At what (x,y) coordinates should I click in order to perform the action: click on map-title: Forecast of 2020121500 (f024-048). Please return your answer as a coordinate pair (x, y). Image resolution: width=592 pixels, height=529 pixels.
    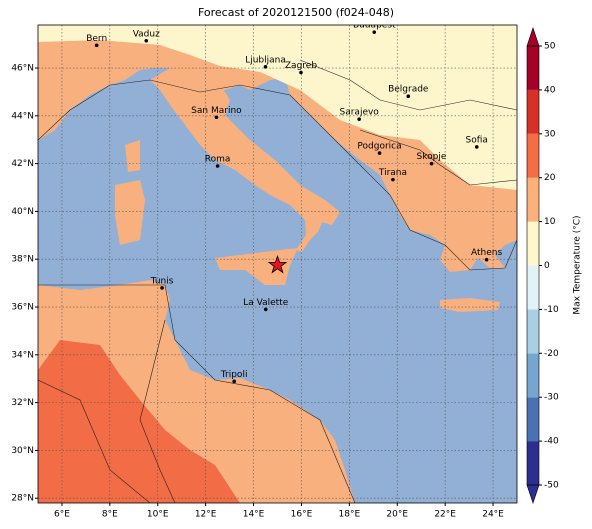
    Looking at the image, I should click on (296, 12).